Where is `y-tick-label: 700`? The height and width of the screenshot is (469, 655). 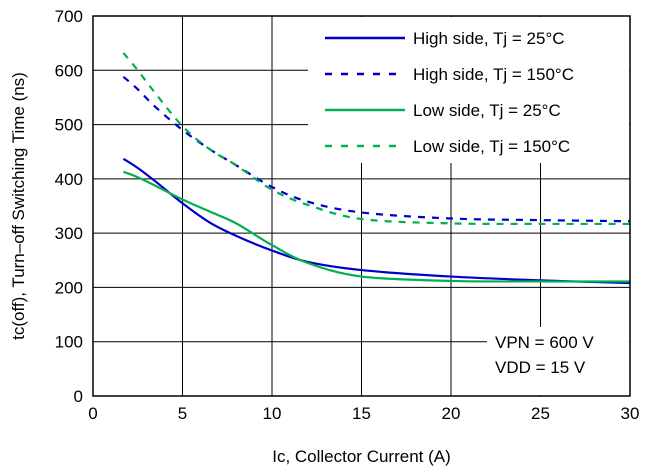 y-tick-label: 700 is located at coordinates (69, 16).